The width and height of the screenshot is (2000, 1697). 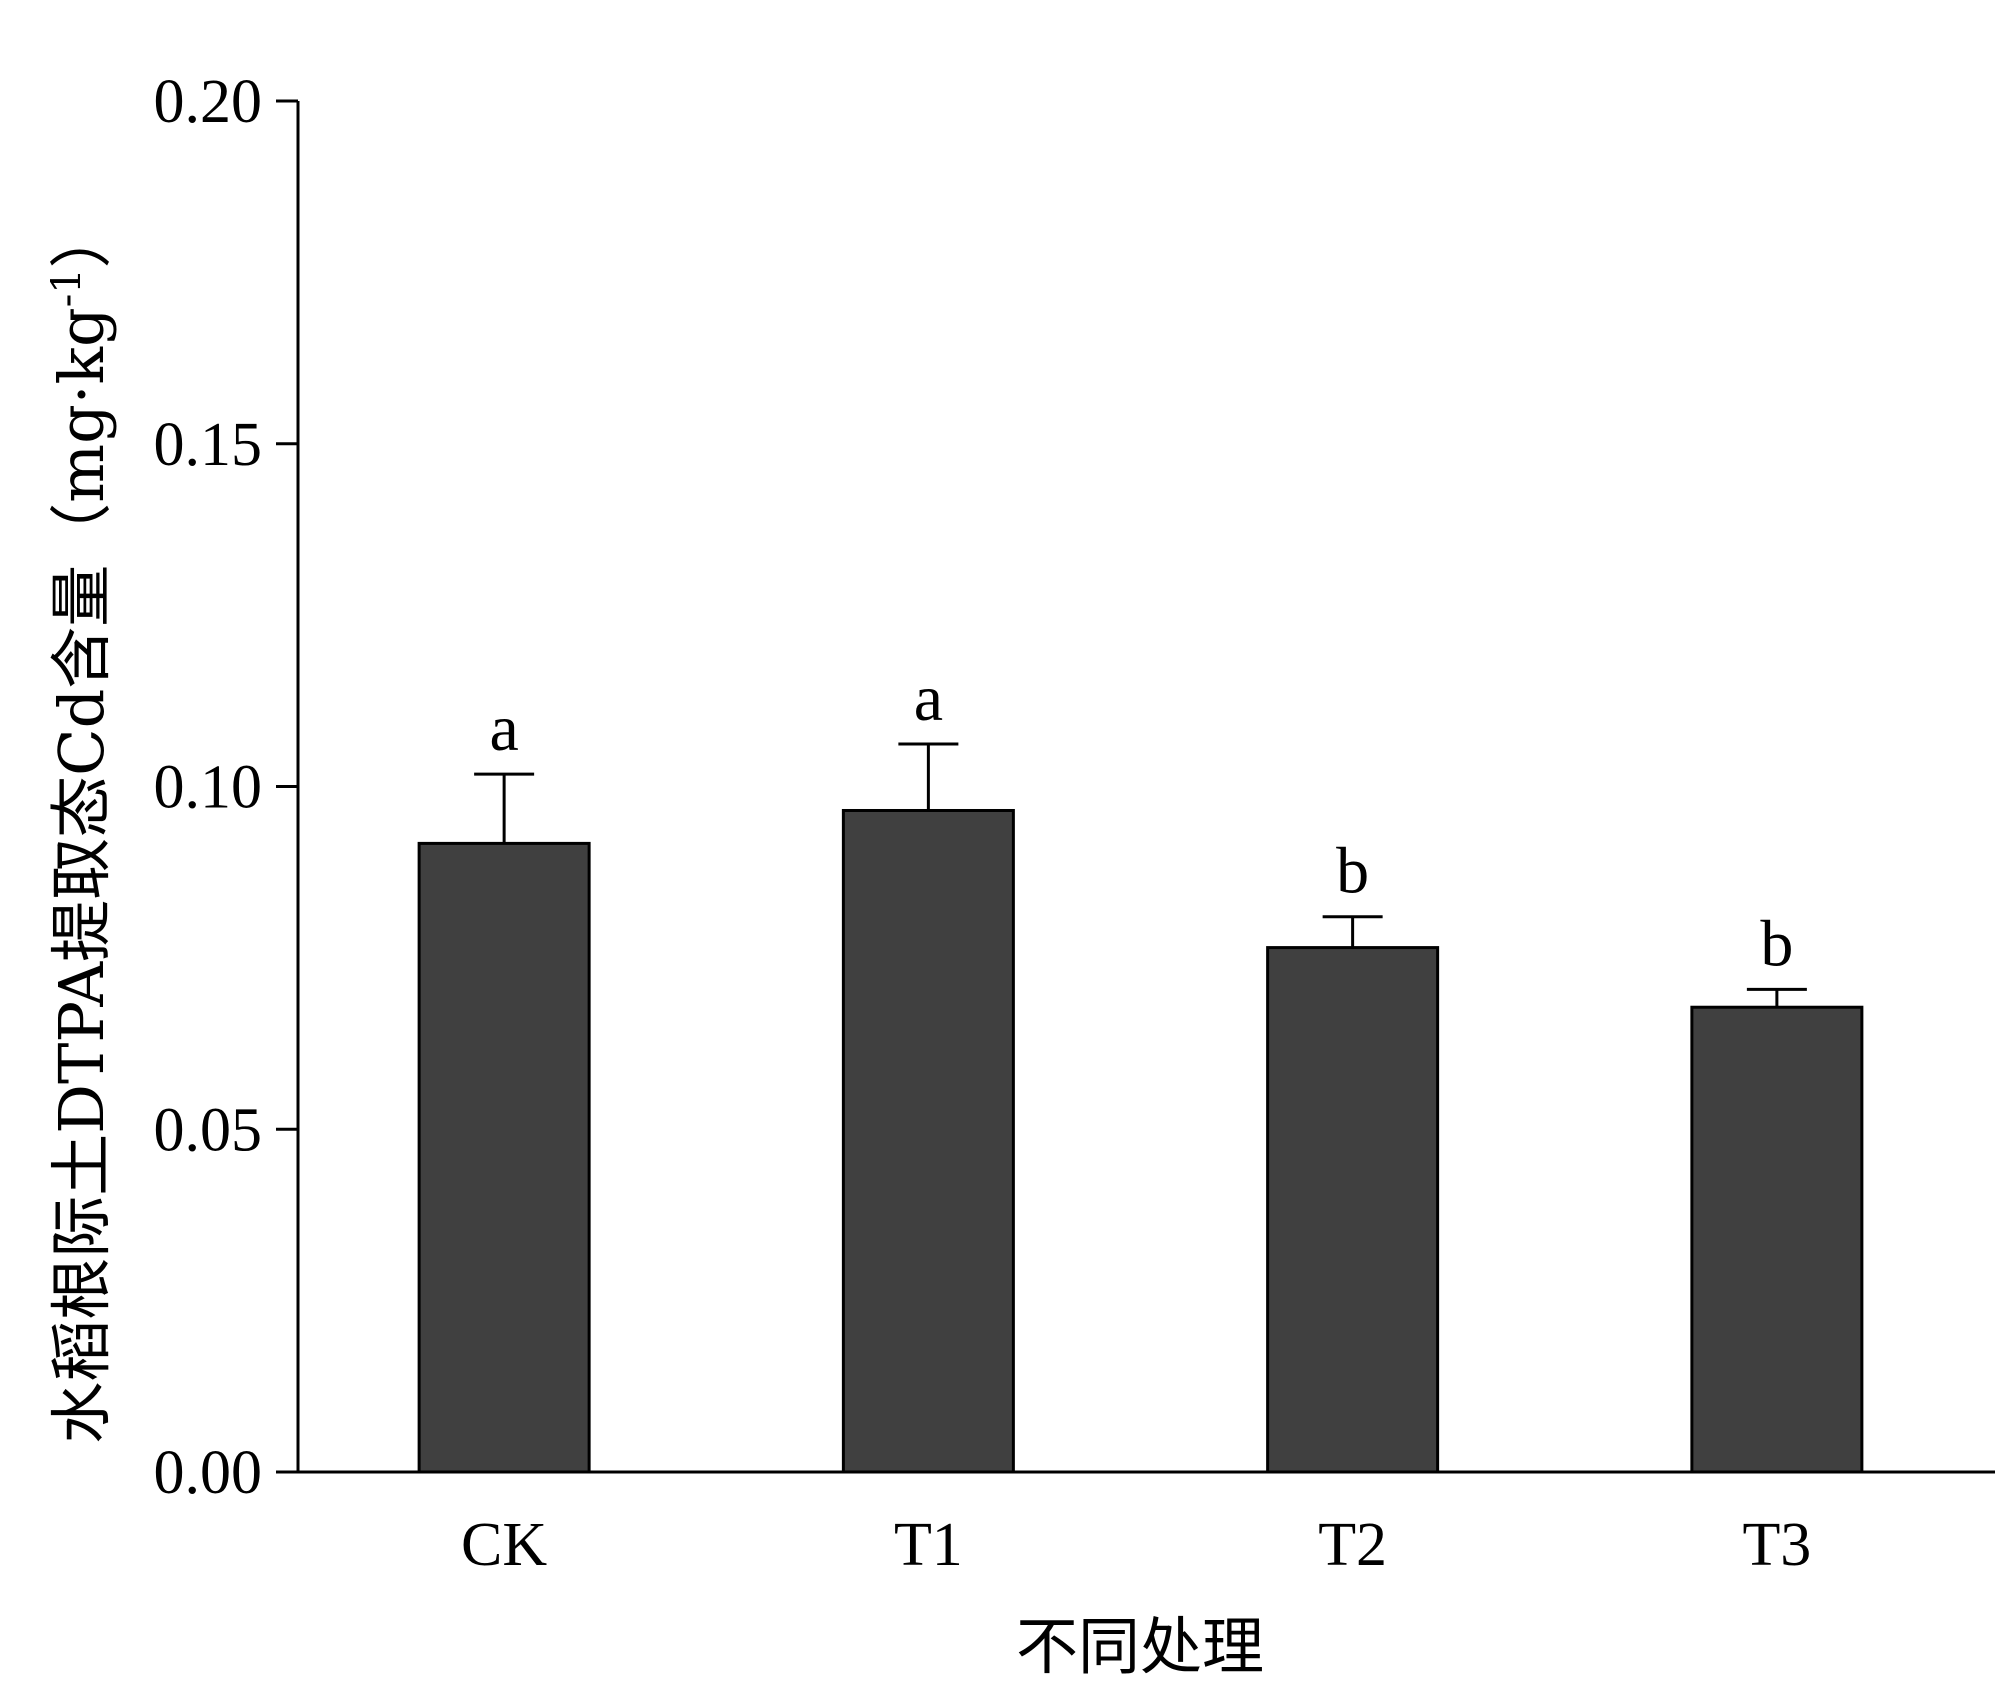 I want to click on x-tick-label: T1, so click(x=928, y=1545).